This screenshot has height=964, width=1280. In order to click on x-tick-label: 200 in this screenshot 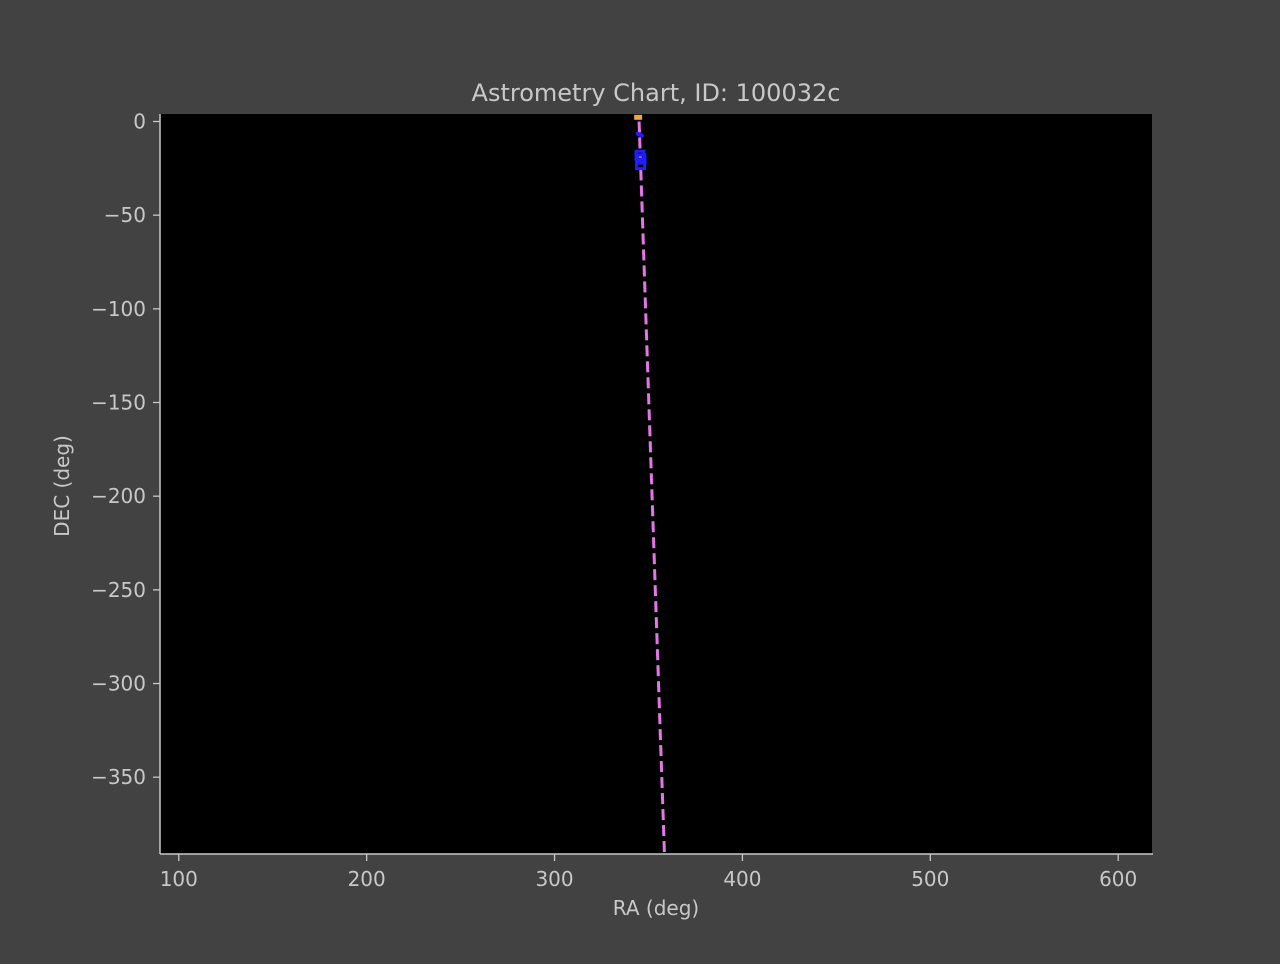, I will do `click(367, 879)`.